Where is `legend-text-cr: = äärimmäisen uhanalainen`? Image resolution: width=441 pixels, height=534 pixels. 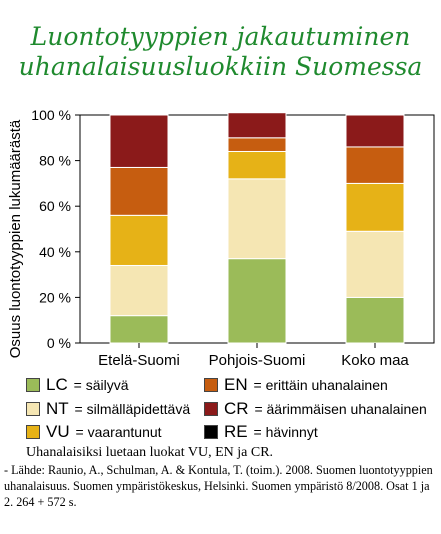
legend-text-cr: = äärimmäisen uhanalainen is located at coordinates (338, 409).